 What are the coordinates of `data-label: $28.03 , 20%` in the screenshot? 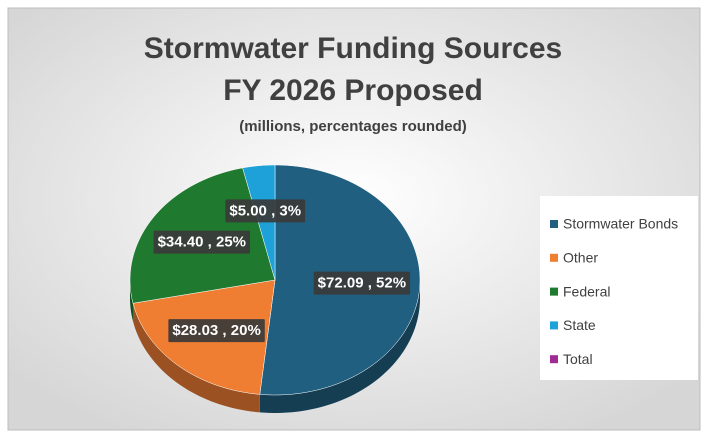 It's located at (216, 330).